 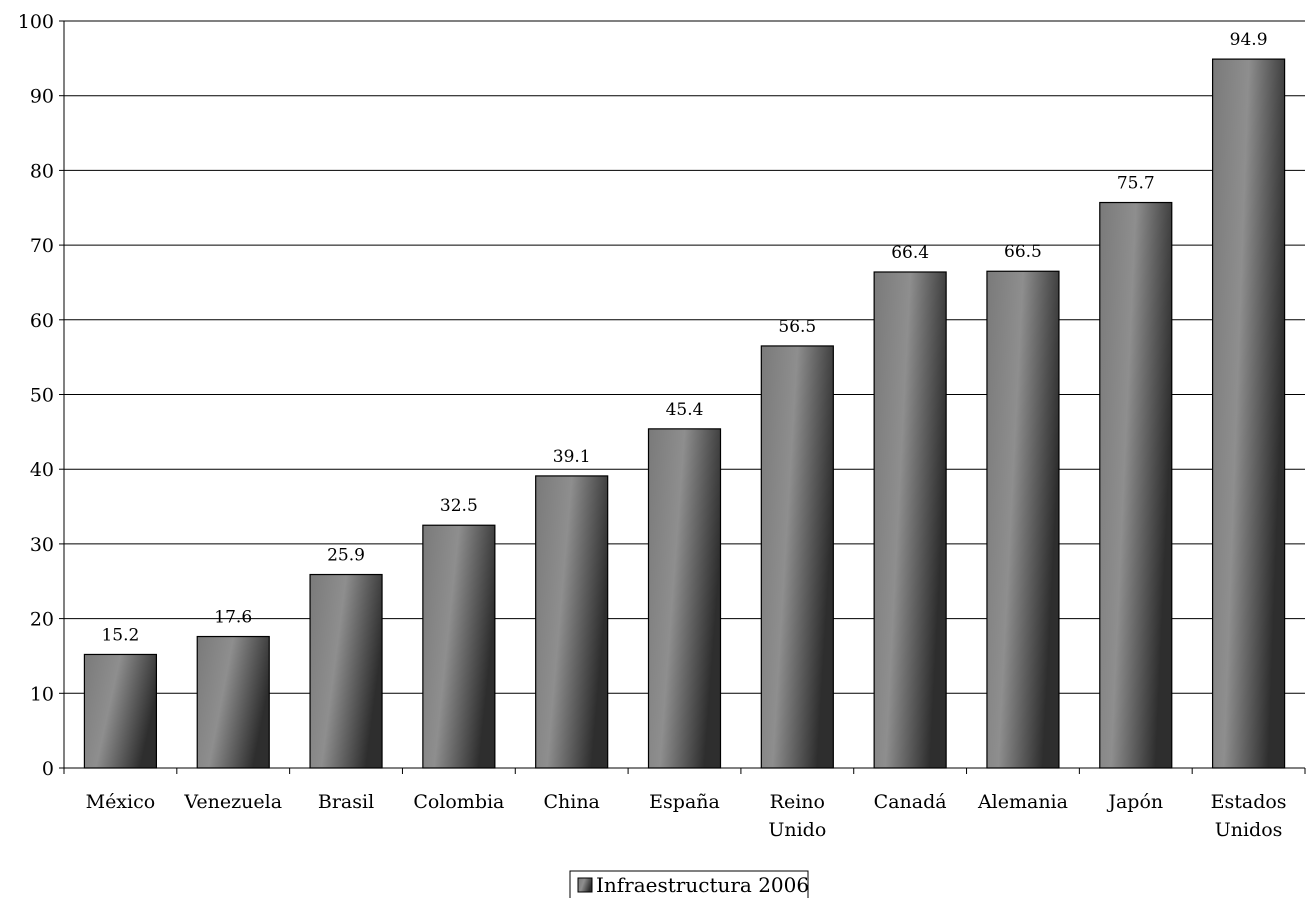 I want to click on x-category-label: Unido, so click(x=797, y=830).